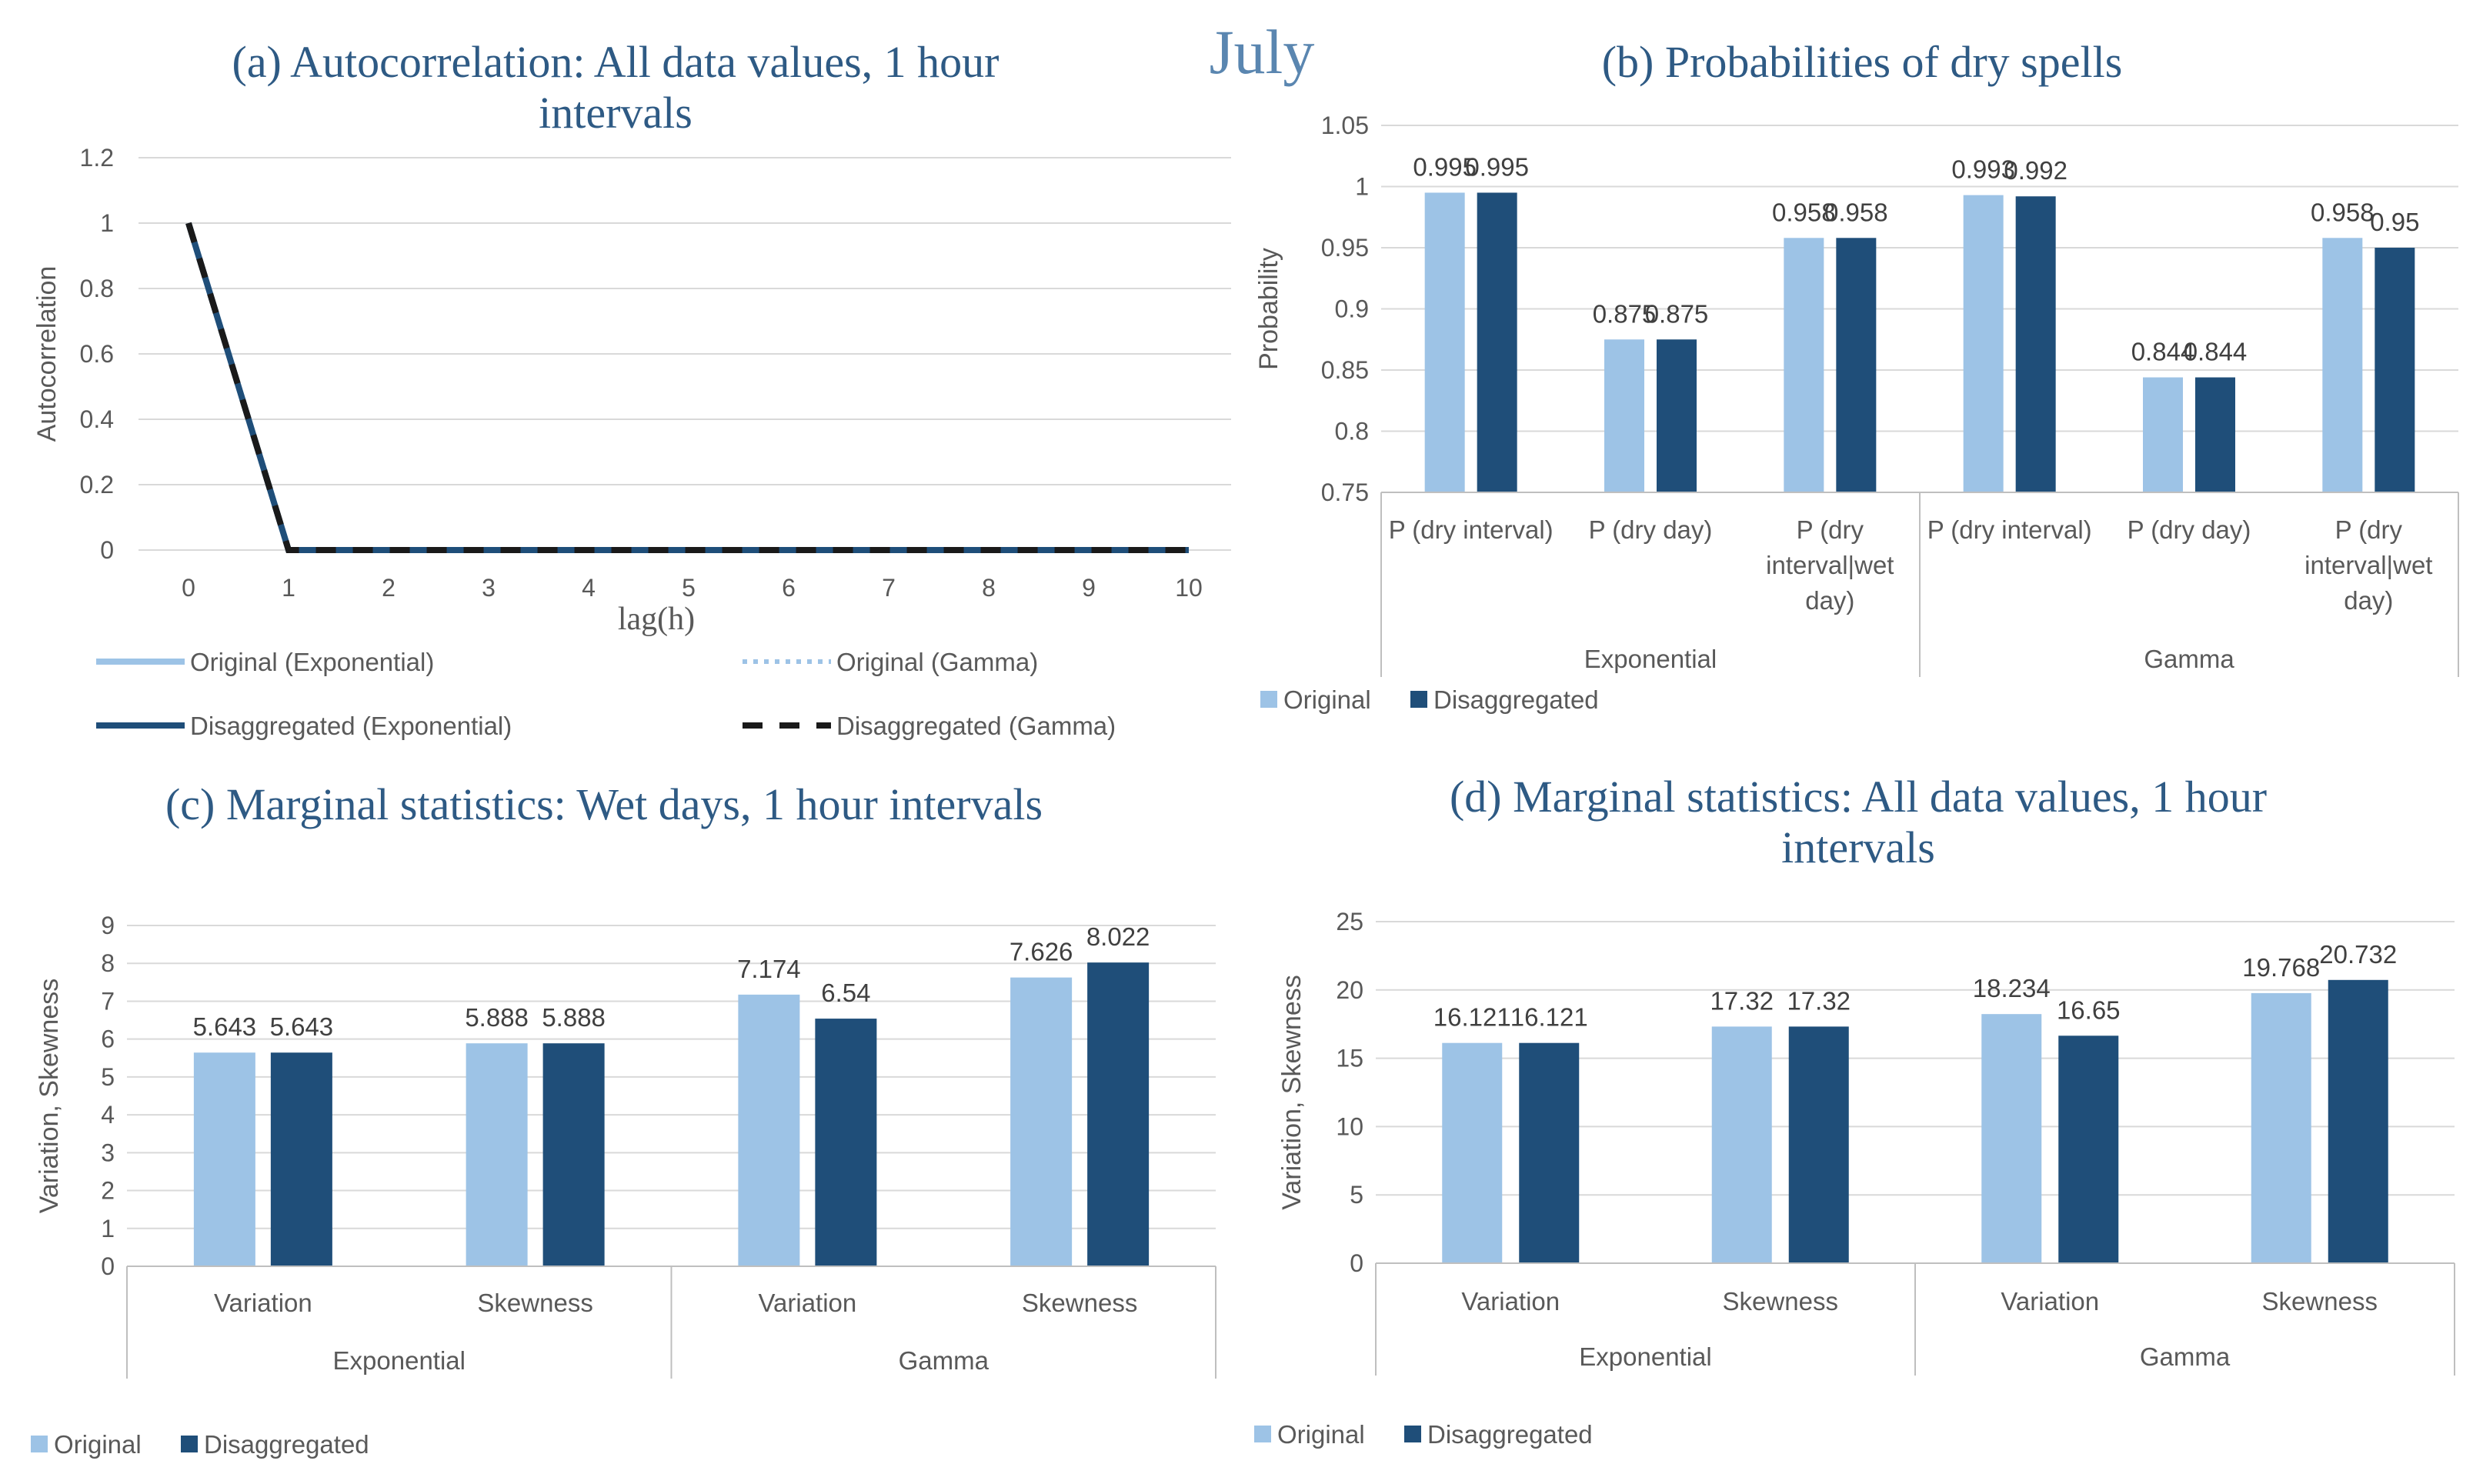 The height and width of the screenshot is (1484, 2483). I want to click on chart-c-data-label: 6.54, so click(845, 993).